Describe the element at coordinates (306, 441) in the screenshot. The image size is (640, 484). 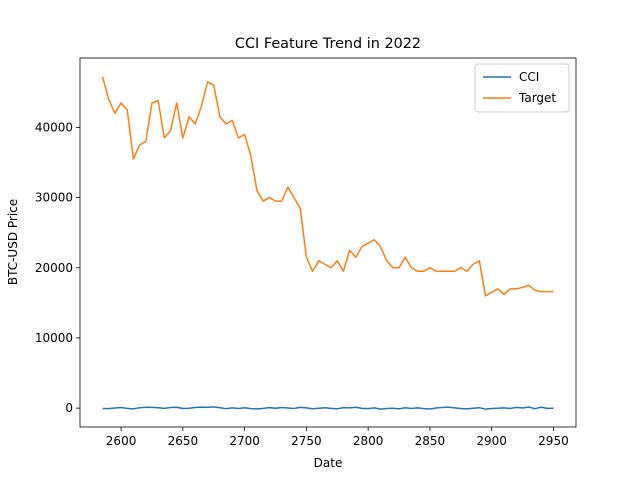
I see `x-tick-label: 2750` at that location.